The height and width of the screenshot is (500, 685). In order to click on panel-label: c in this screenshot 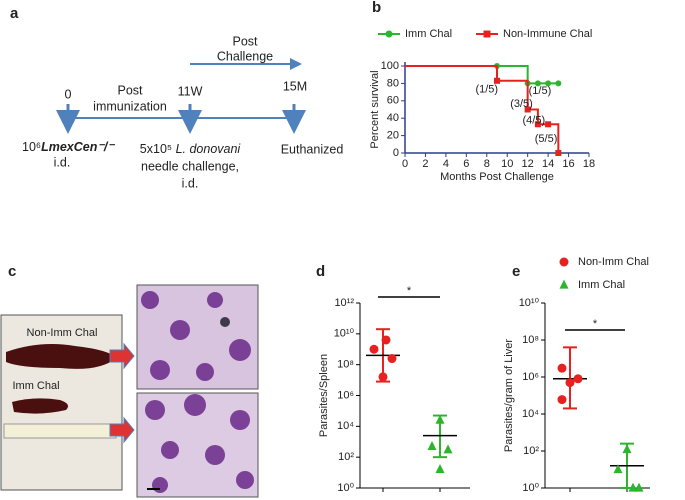, I will do `click(12, 271)`.